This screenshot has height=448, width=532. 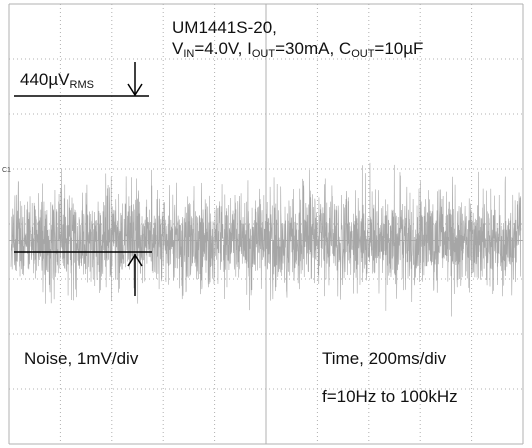 What do you see at coordinates (363, 54) in the screenshot?
I see `cout-subscript: OUT` at bounding box center [363, 54].